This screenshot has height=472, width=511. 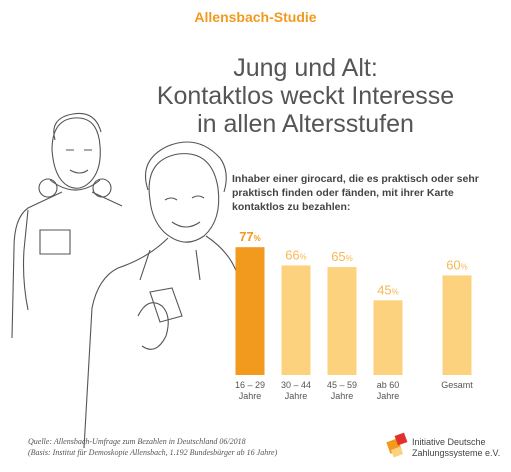 What do you see at coordinates (453, 264) in the screenshot?
I see `value-number: 60` at bounding box center [453, 264].